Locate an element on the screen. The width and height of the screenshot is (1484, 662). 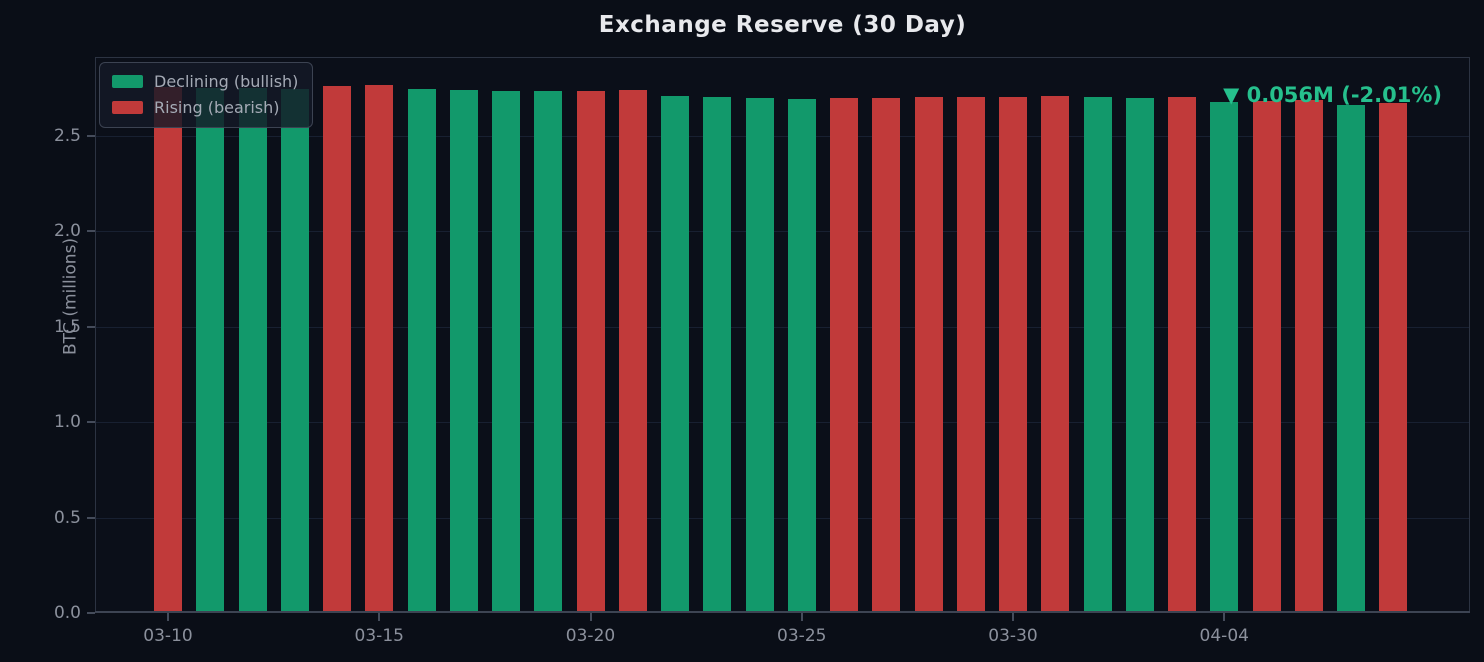
bar-03-12-declining is located at coordinates (252, 350).